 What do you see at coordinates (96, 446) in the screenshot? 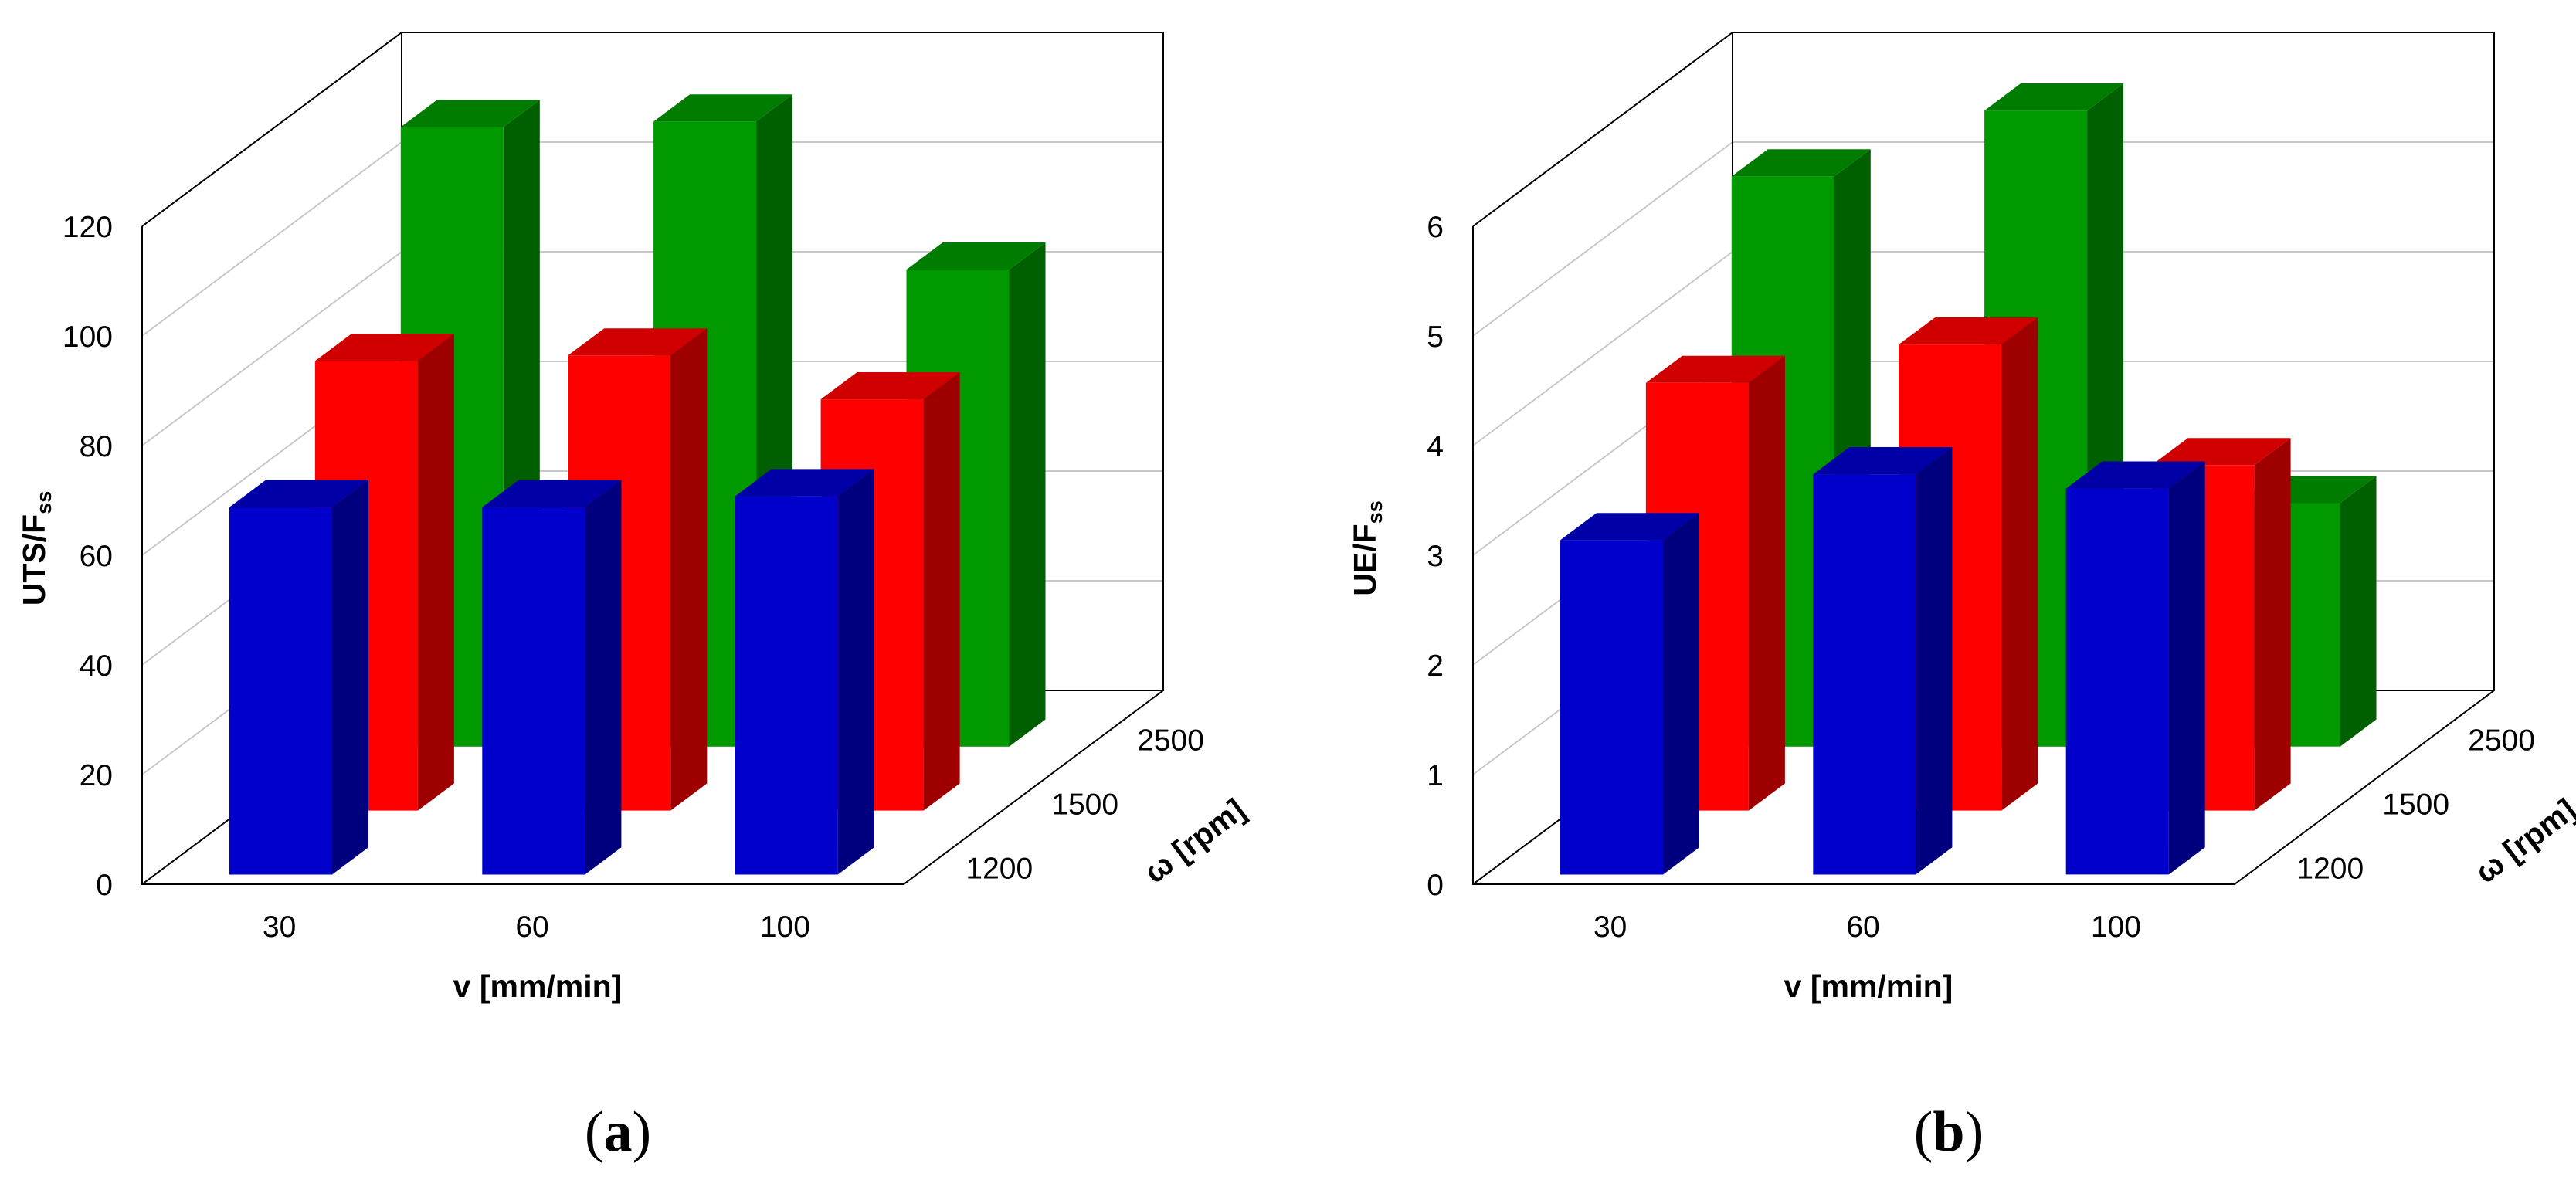
I see `y-tick-label: 80` at bounding box center [96, 446].